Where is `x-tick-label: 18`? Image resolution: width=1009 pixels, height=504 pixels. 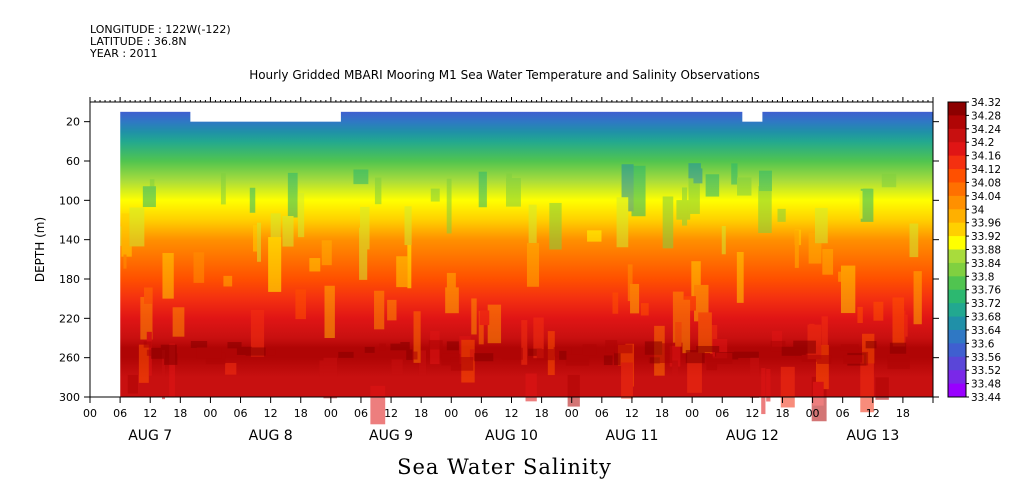 x-tick-label: 18 is located at coordinates (301, 413).